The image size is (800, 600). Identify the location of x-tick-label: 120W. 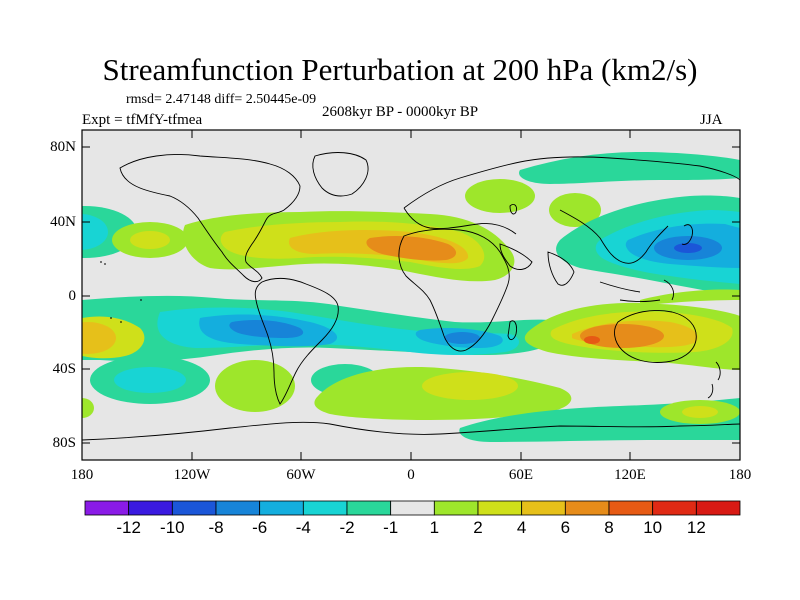
(192, 475).